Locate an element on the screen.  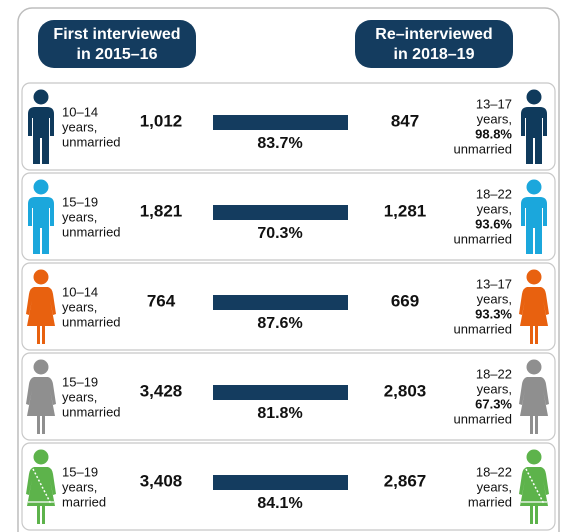
right-group-line: 93.3% is located at coordinates (493, 313).